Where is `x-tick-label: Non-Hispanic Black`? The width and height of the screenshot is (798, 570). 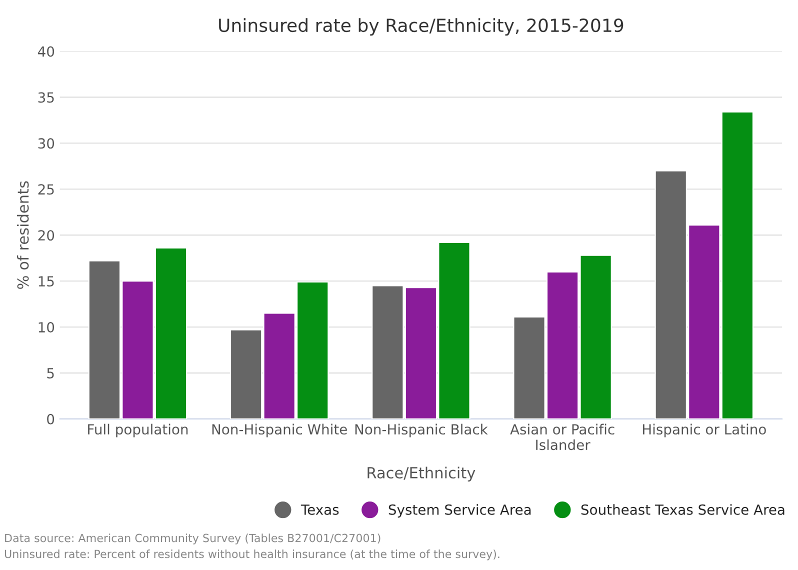
x-tick-label: Non-Hispanic Black is located at coordinates (421, 431).